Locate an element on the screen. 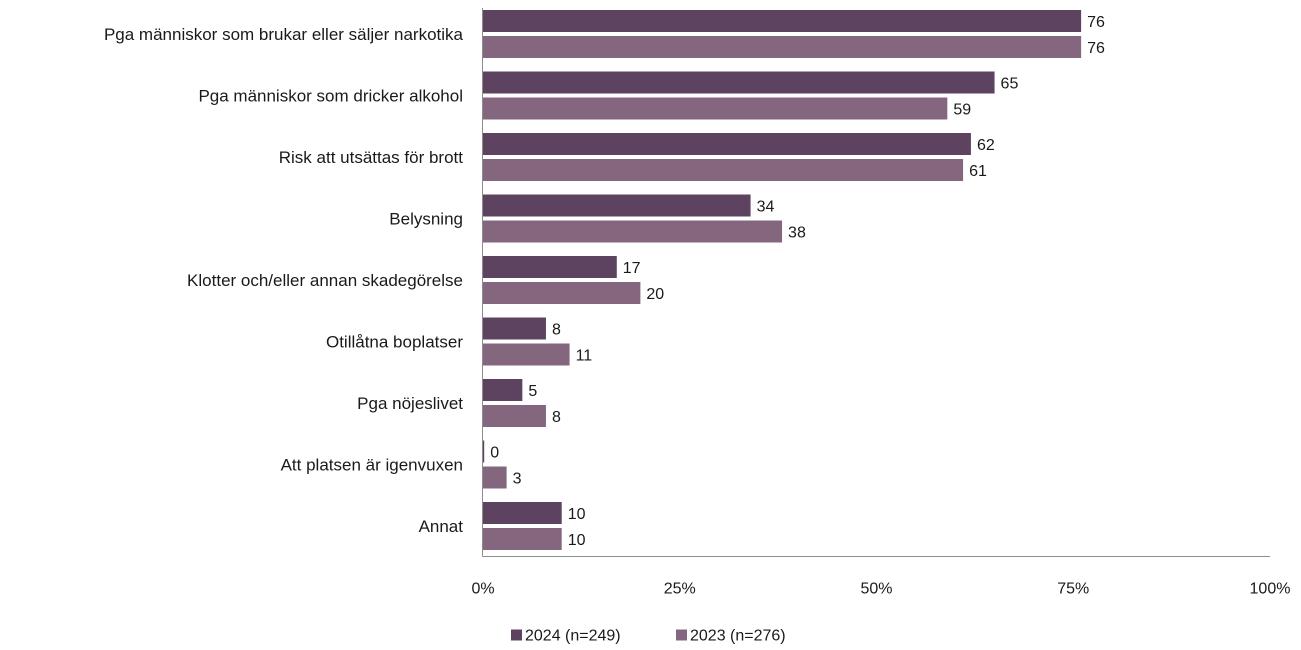 This screenshot has width=1301, height=650. value-label: 61 is located at coordinates (978, 171).